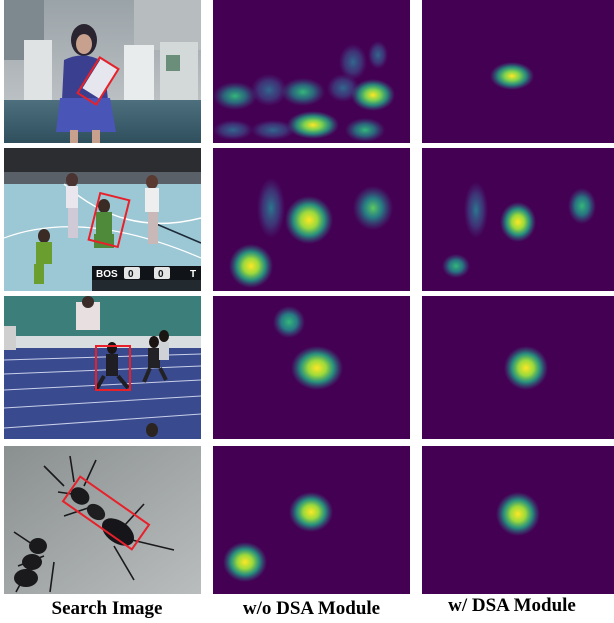 This screenshot has width=614, height=623. I want to click on heatmap-with-dsa-row1, so click(518, 71).